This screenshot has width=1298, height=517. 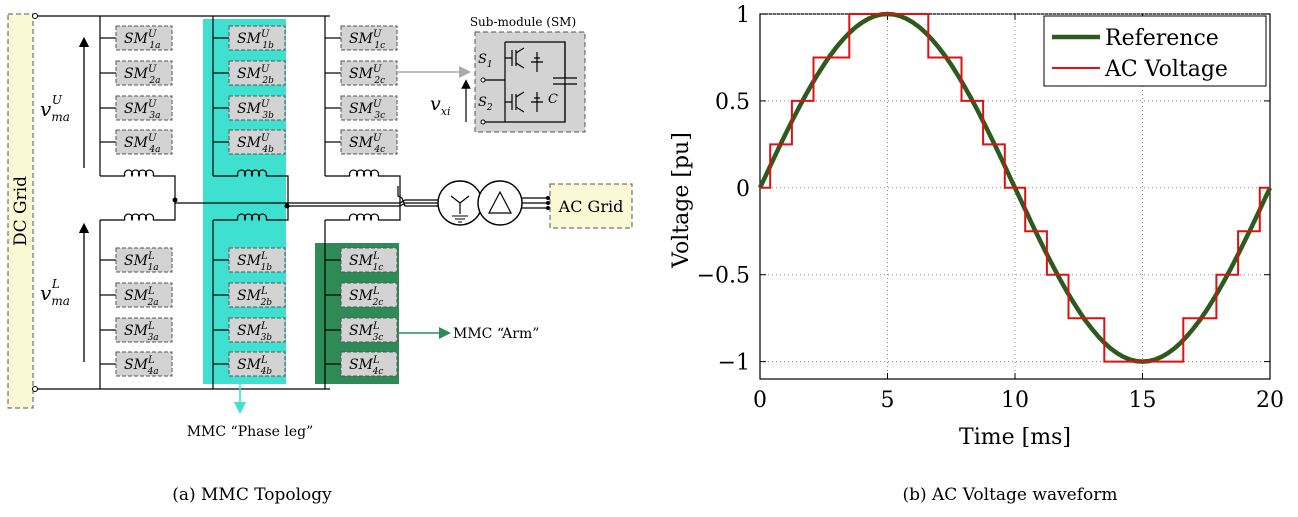 I want to click on submodule-u-4c: SMU 4c, so click(x=369, y=142).